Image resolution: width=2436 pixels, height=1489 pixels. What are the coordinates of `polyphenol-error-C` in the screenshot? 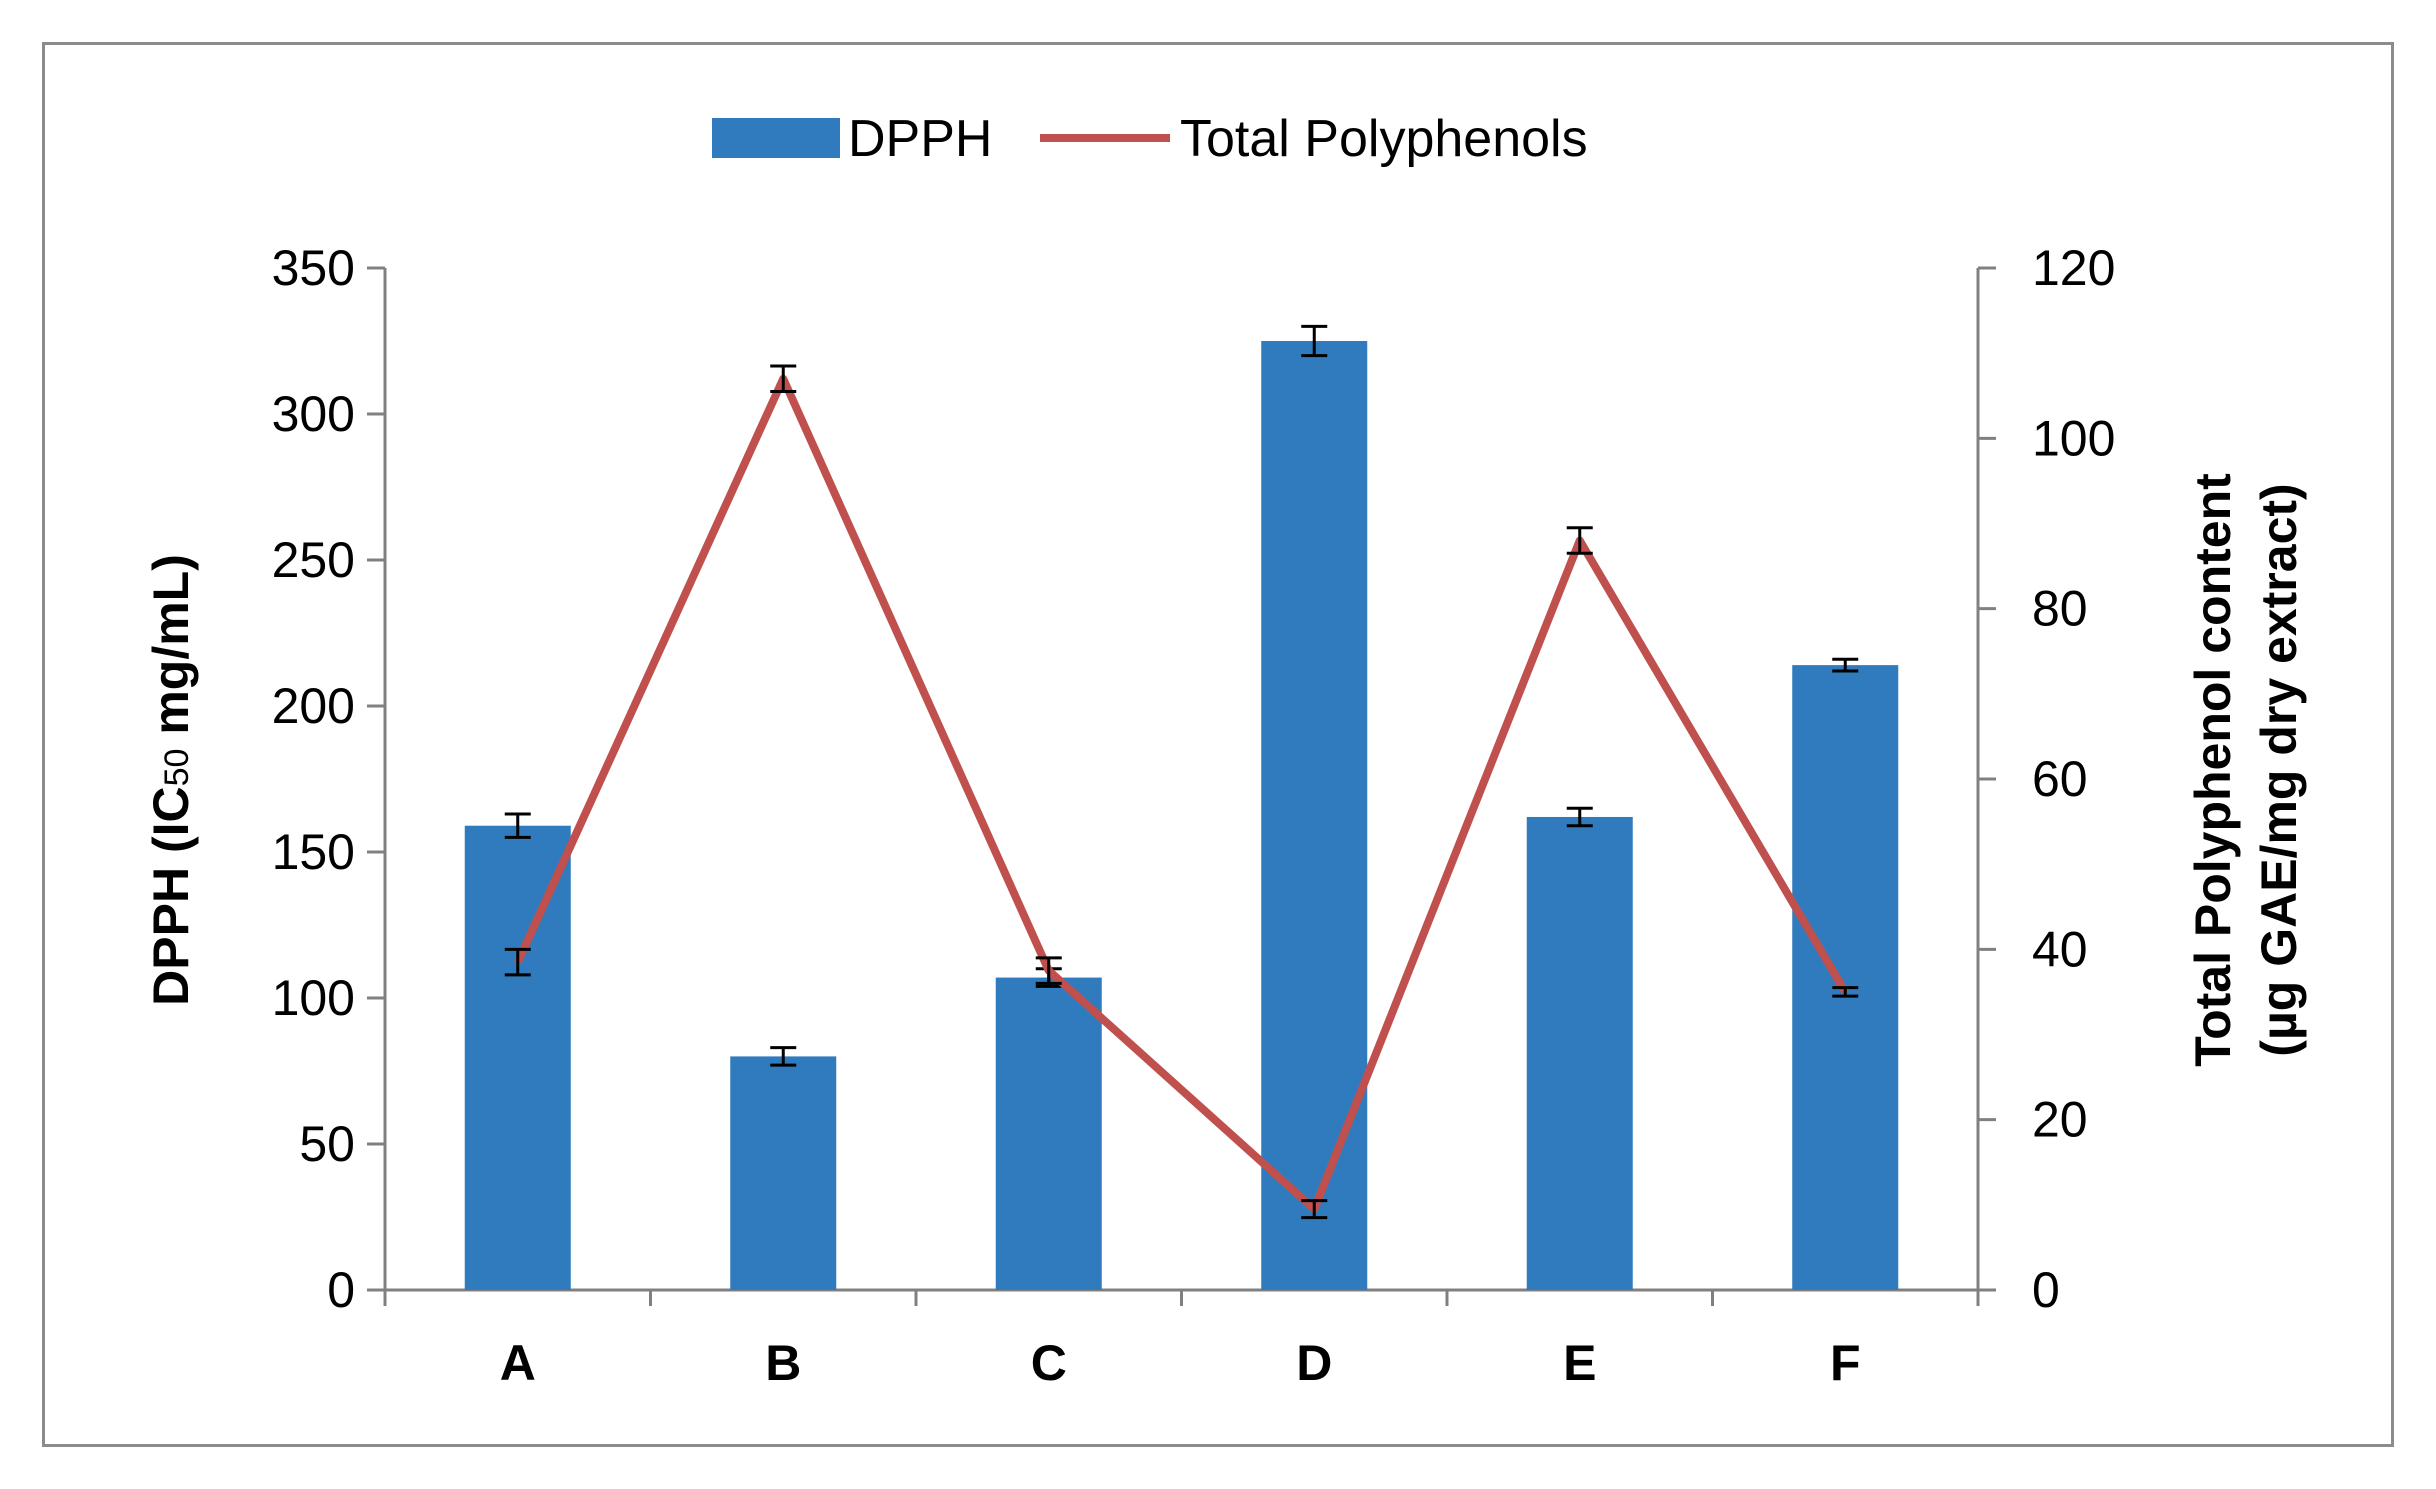 It's located at (1048, 970).